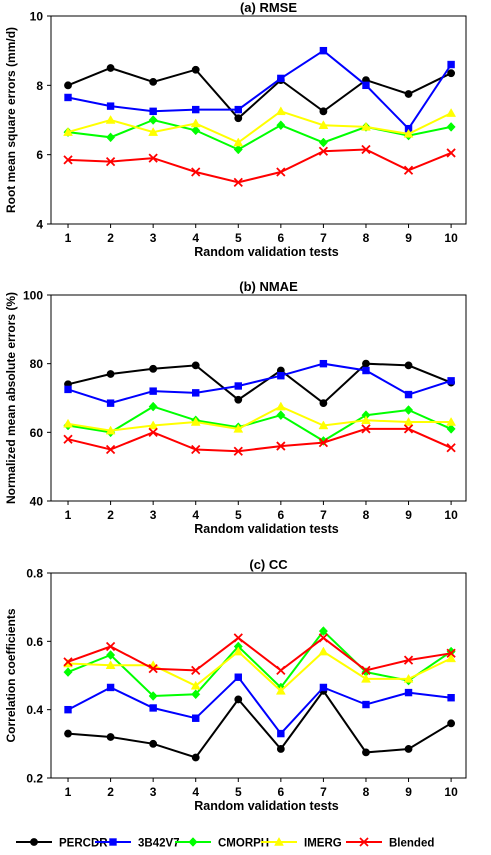 The image size is (491, 855). I want to click on x-axis-label: Random validation tests, so click(266, 529).